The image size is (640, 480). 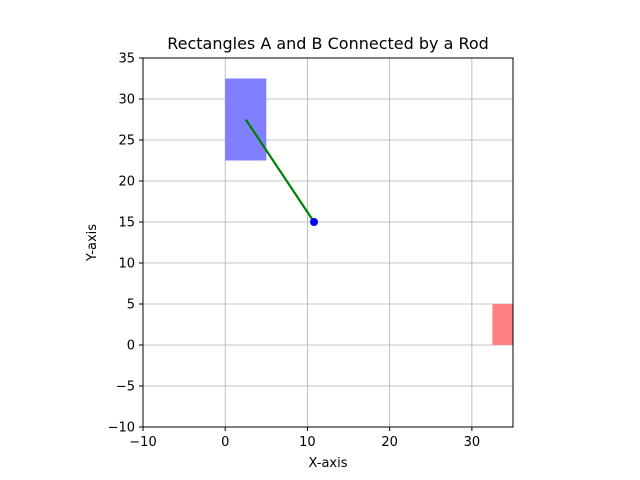 What do you see at coordinates (126, 223) in the screenshot?
I see `y-tick-label: 15` at bounding box center [126, 223].